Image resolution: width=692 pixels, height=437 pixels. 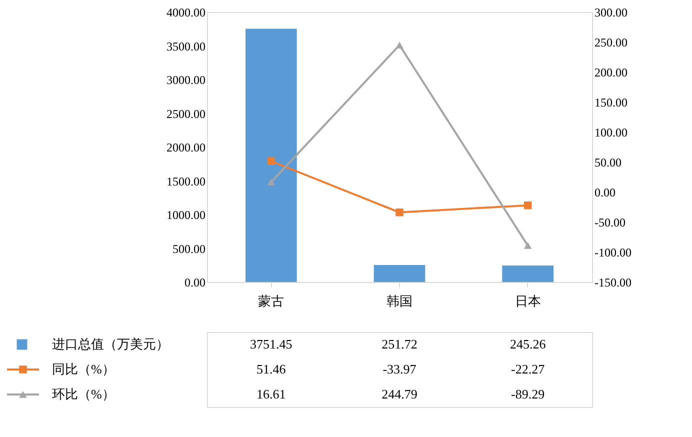 I want to click on data-label: 3751.45, so click(x=271, y=344).